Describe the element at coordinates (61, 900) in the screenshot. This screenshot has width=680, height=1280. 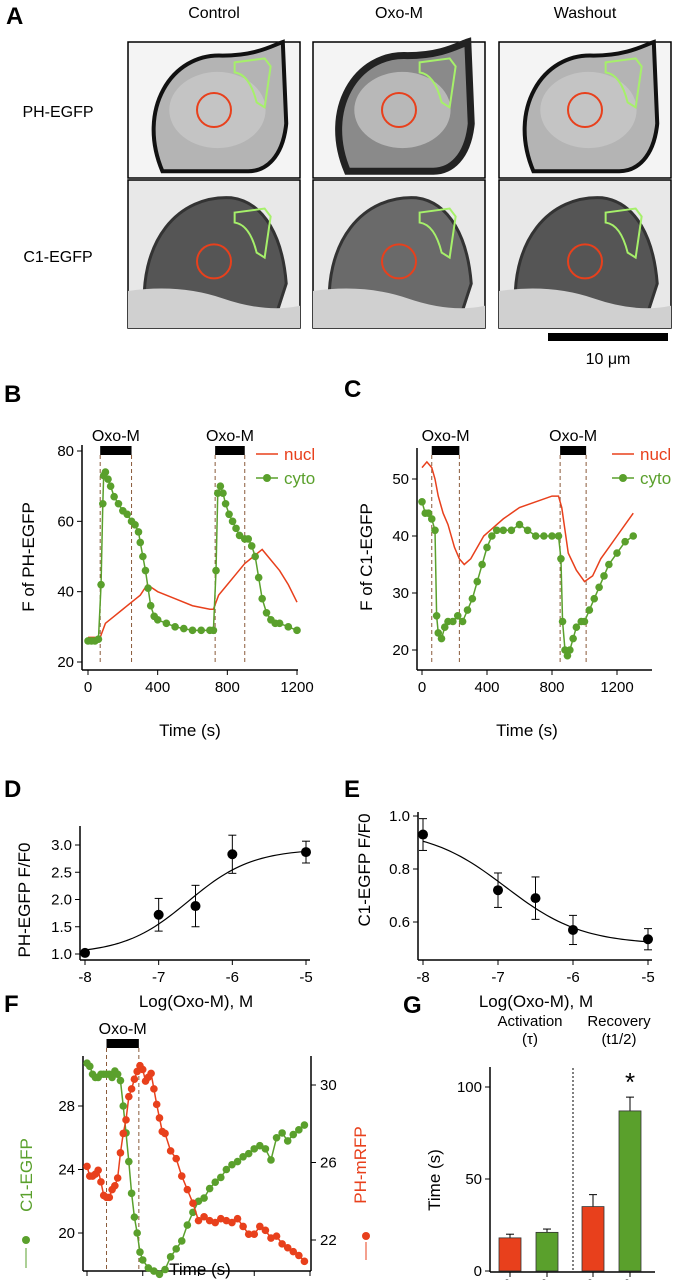
I see `d-y-tick-label: 2.0` at that location.